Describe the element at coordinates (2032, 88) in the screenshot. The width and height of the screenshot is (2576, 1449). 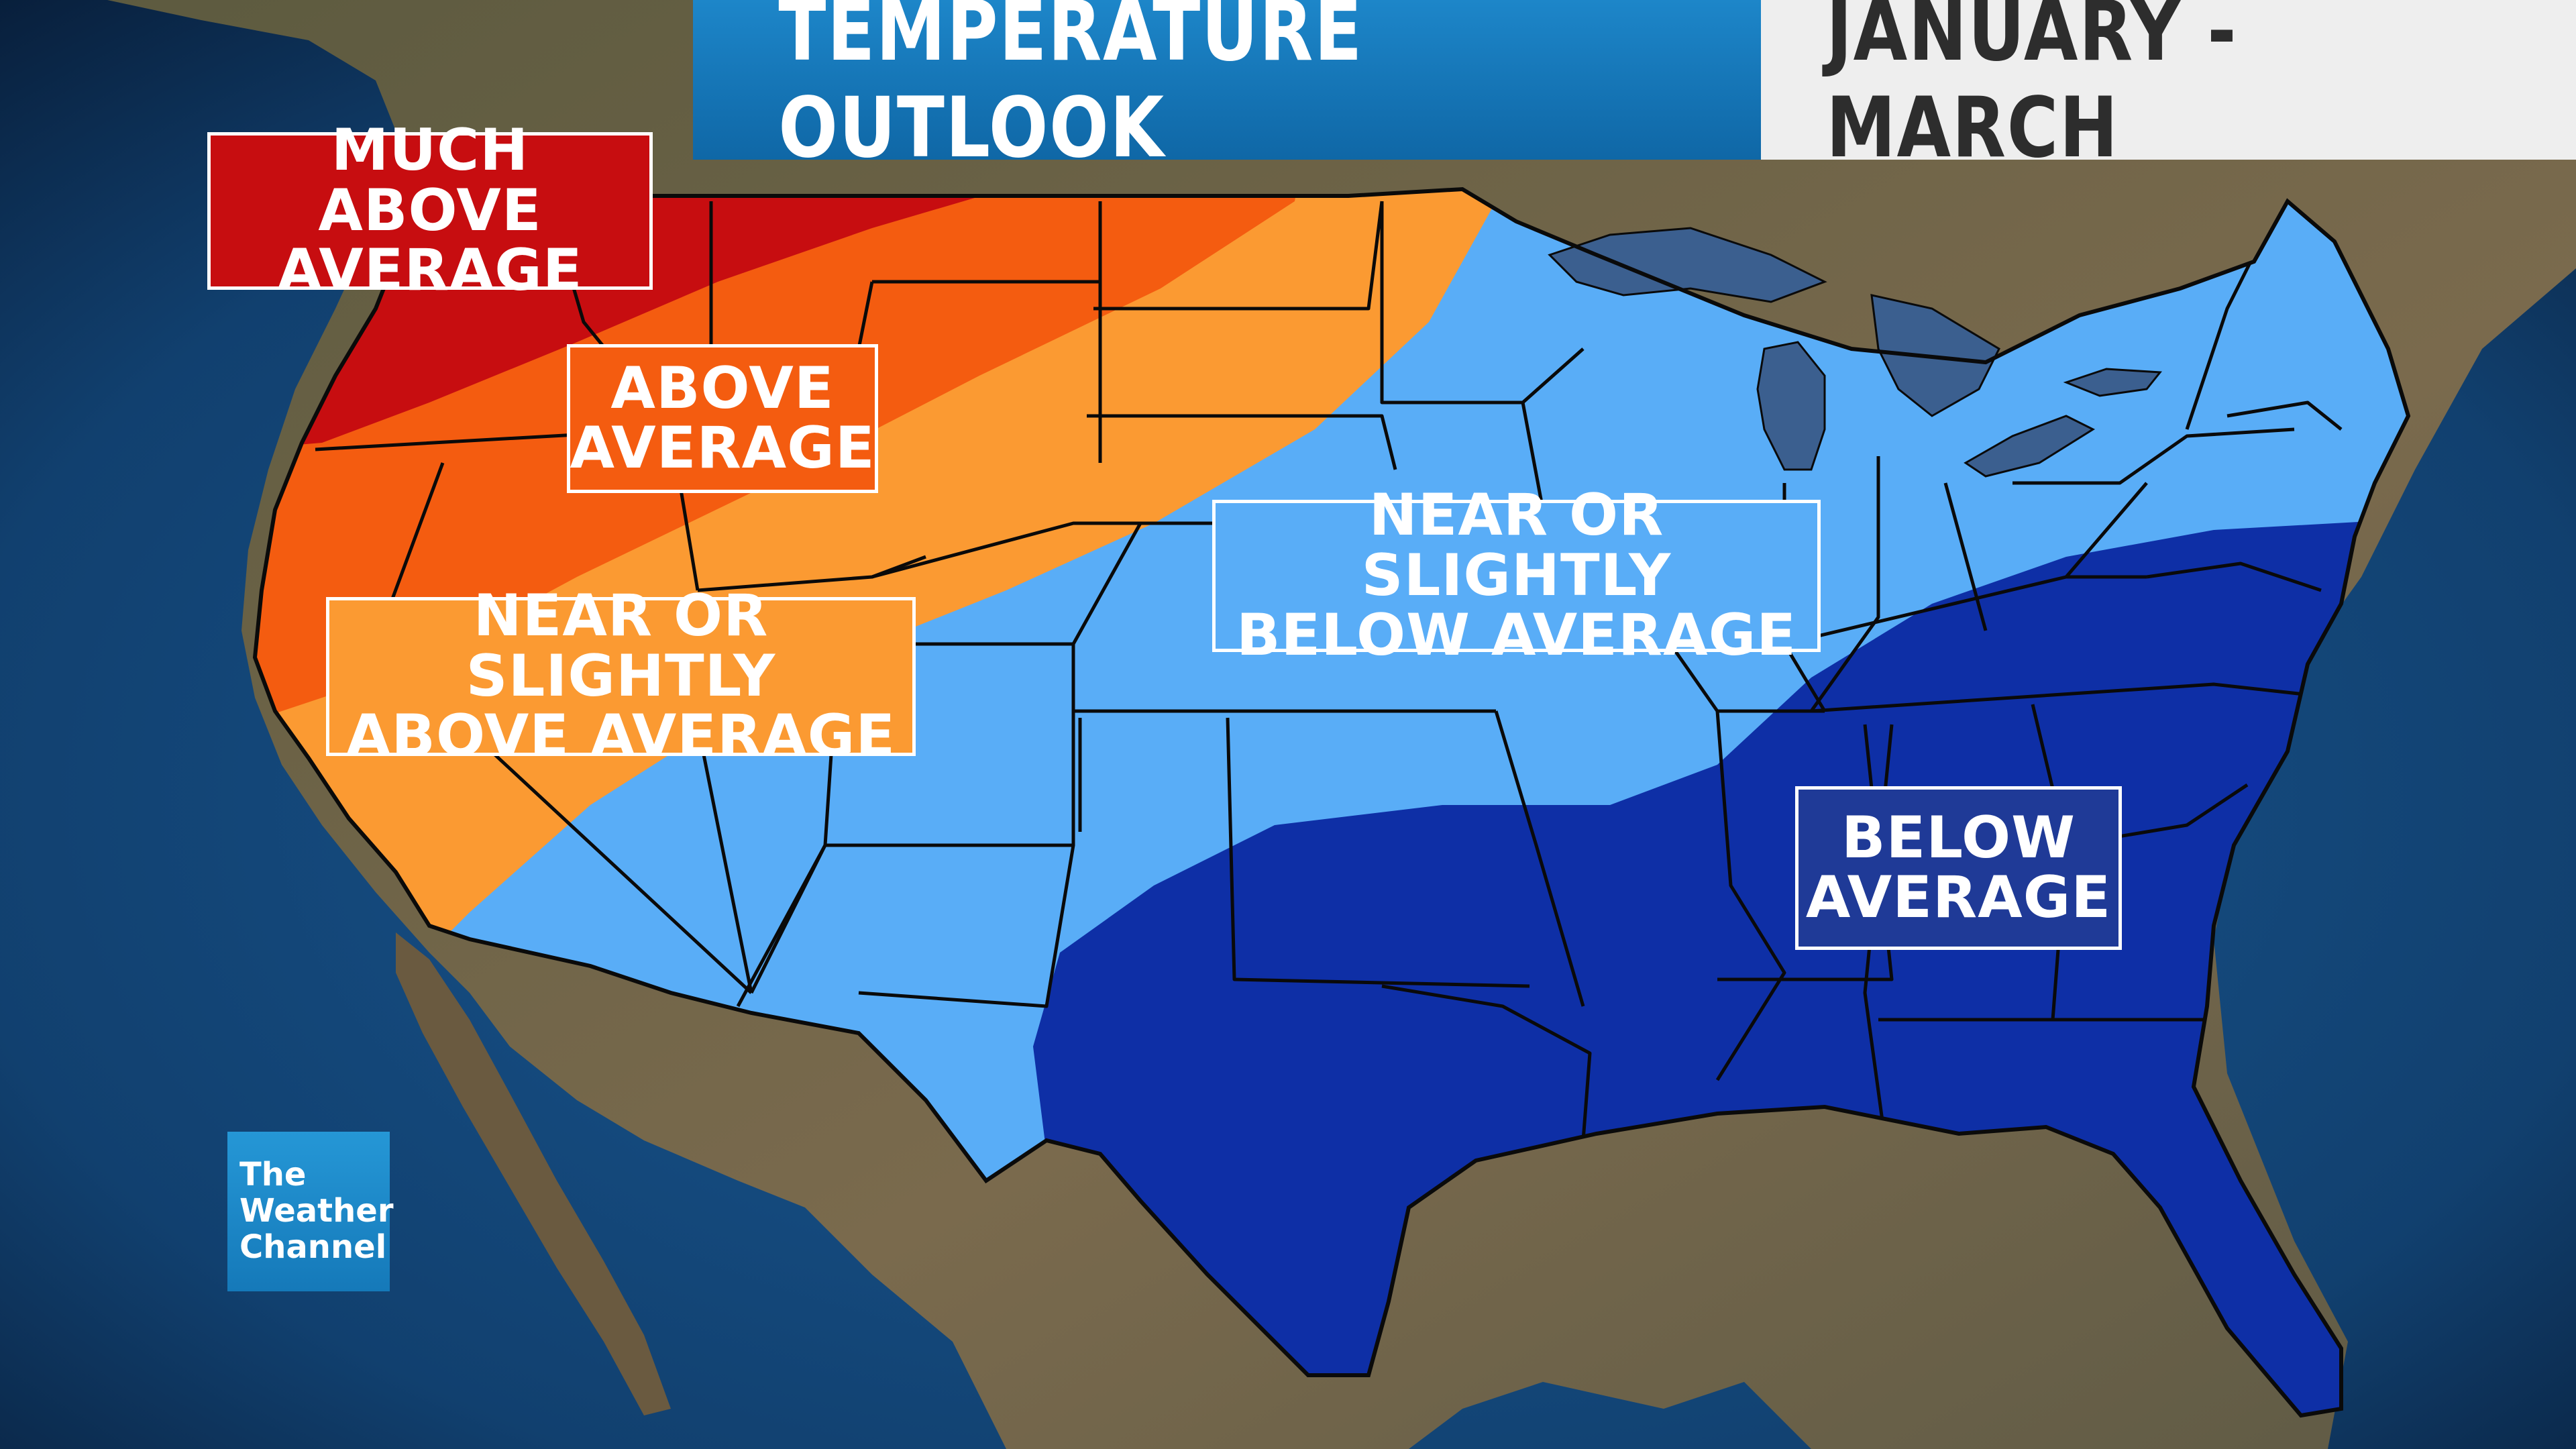
I see `date-range: JANUARY - MARCH` at that location.